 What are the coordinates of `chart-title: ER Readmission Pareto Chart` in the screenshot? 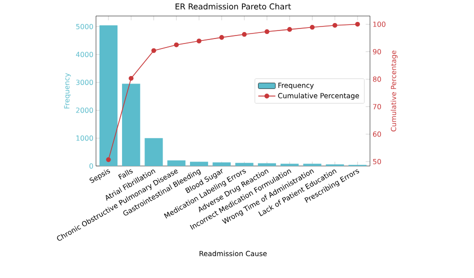 It's located at (233, 6).